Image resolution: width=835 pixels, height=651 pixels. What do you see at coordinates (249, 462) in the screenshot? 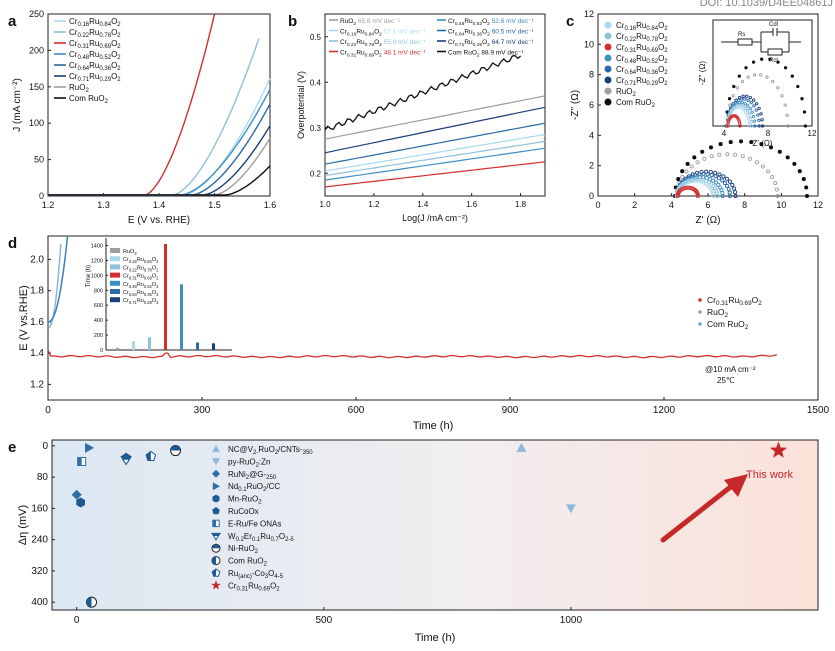
I see `panel-e-legend-label: py-RuO2:Zn` at bounding box center [249, 462].